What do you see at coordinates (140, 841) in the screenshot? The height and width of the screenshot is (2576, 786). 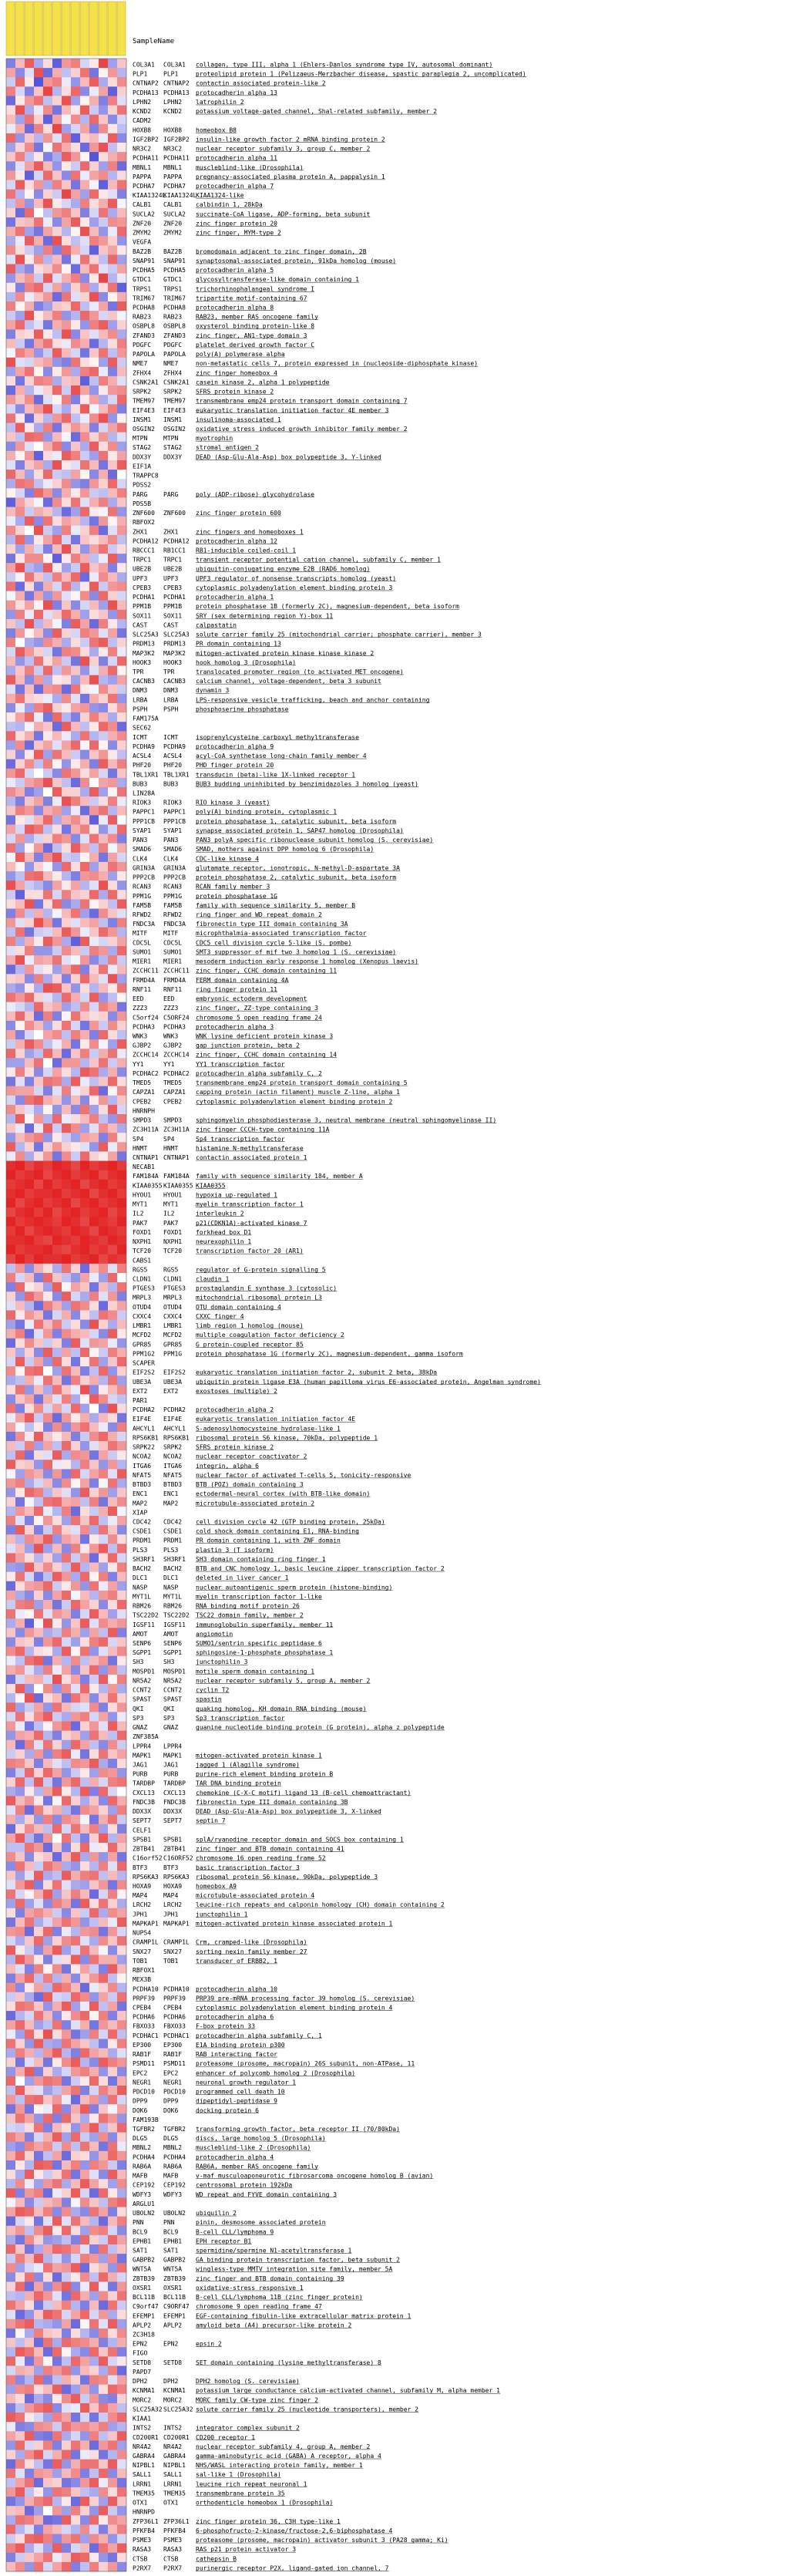 I see `row-id: PAN3` at bounding box center [140, 841].